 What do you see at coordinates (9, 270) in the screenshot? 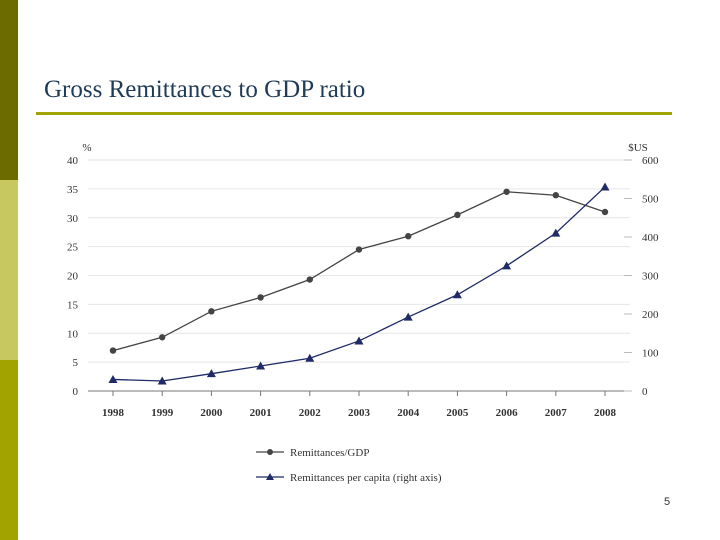
I see `accent-bar-middle` at bounding box center [9, 270].